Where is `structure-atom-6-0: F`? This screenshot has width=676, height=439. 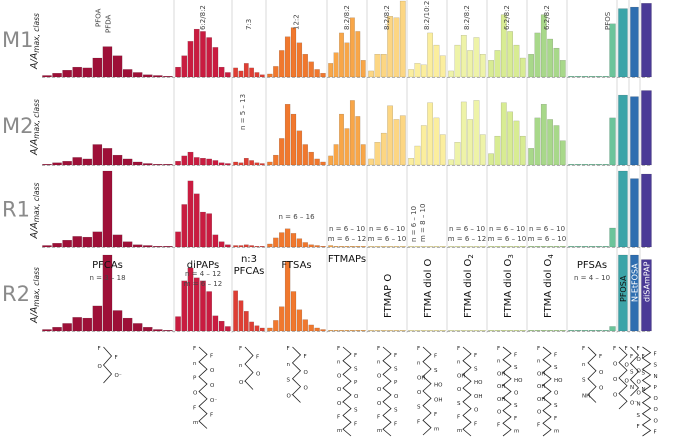 structure-atom-6-0: F is located at coordinates (418, 349).